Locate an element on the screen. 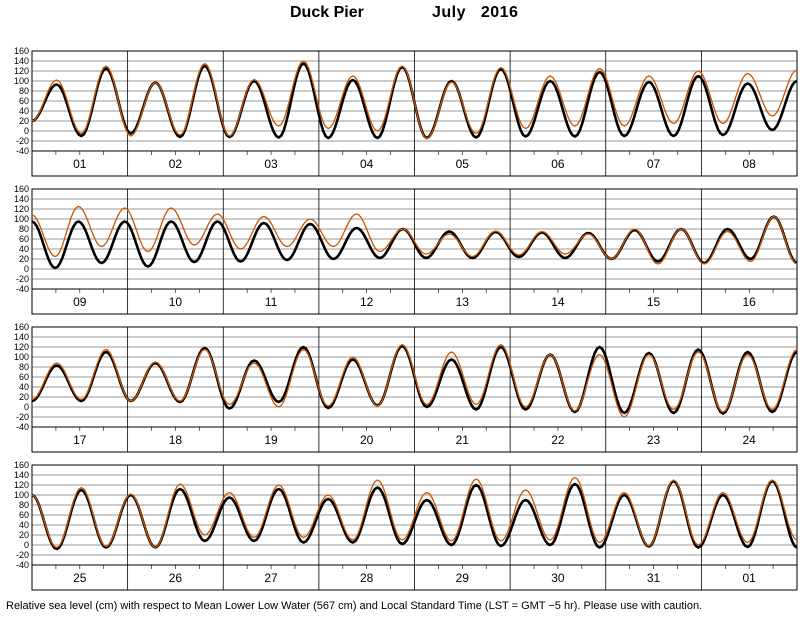 The image size is (800, 618). day-label: 22 is located at coordinates (558, 440).